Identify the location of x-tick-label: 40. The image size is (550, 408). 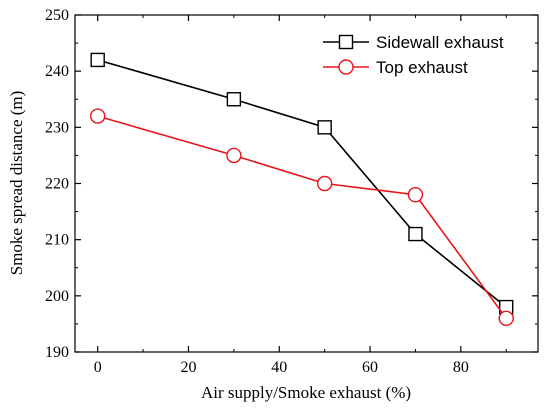
(279, 367).